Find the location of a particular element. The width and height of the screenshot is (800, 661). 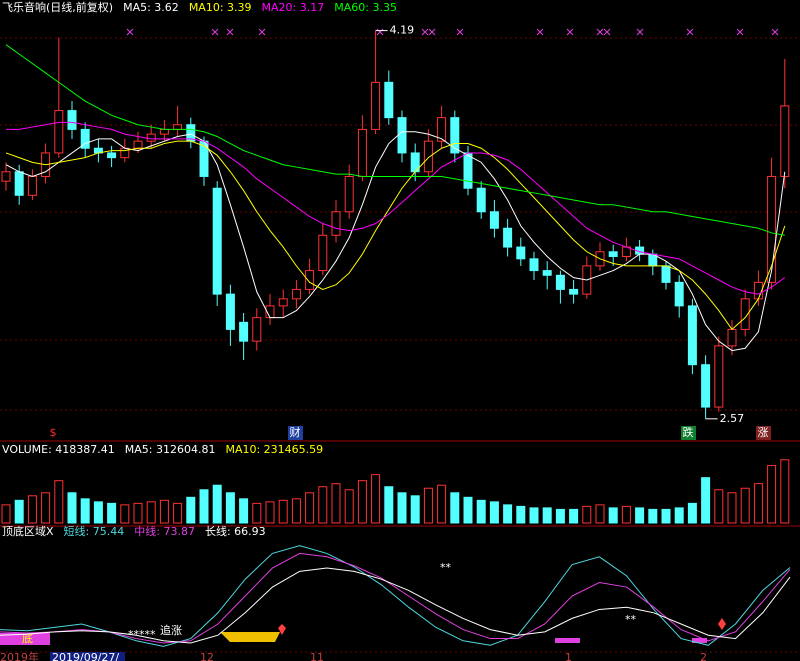

date-label: 2019/09/27/ is located at coordinates (85, 656).